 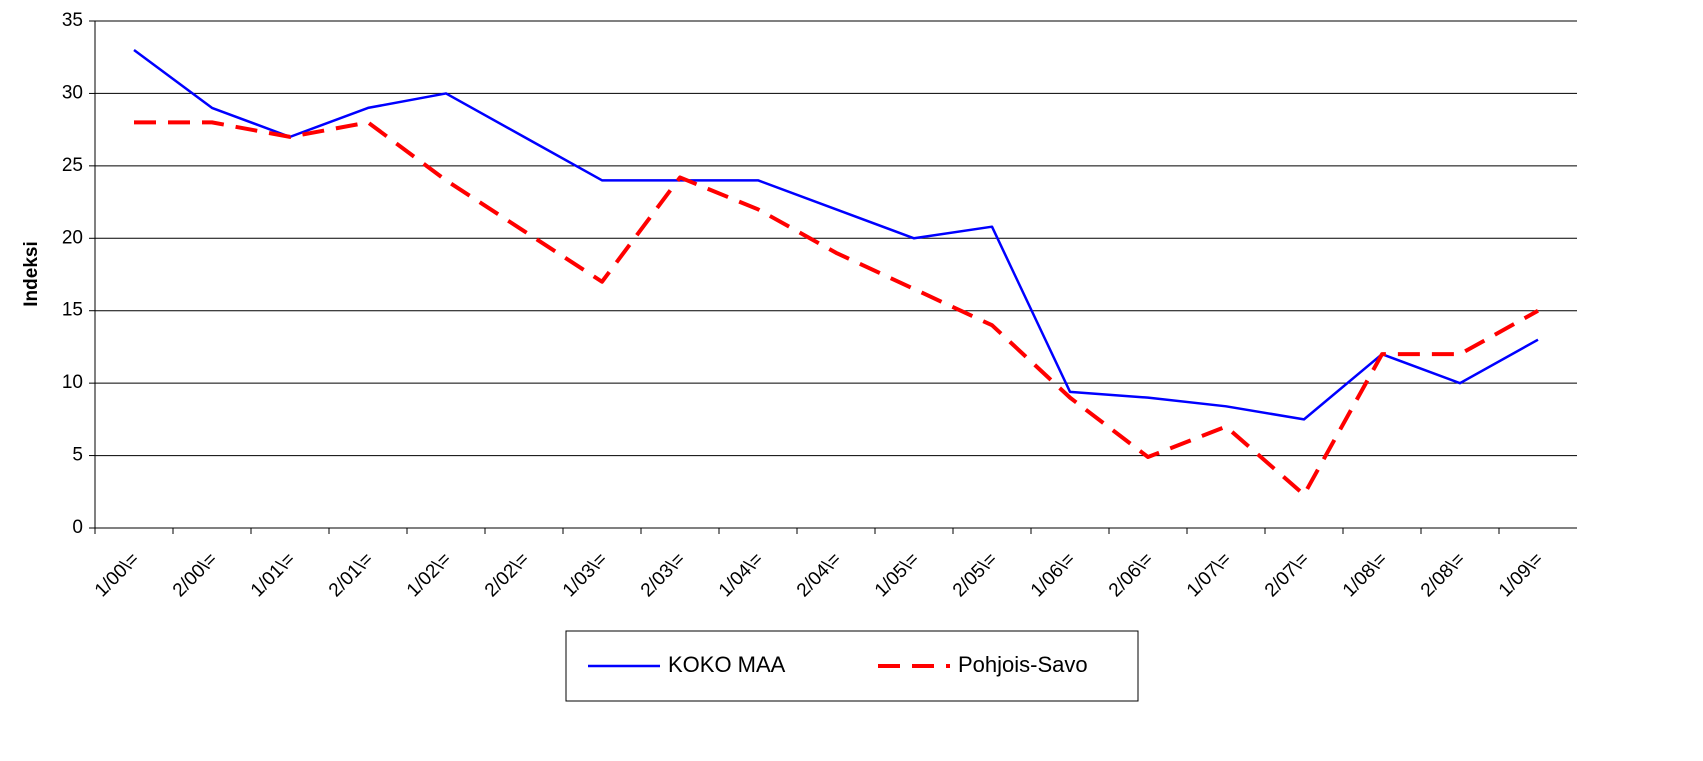 What do you see at coordinates (1053, 575) in the screenshot?
I see `x-tick-label: 1/06\=` at bounding box center [1053, 575].